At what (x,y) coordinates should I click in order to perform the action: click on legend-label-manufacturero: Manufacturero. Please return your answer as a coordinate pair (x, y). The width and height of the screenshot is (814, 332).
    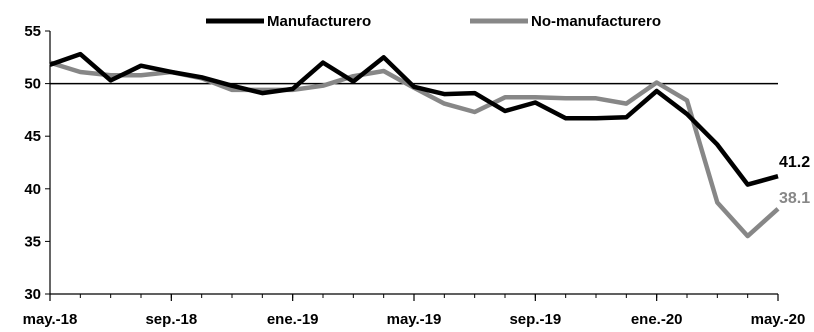
    Looking at the image, I should click on (319, 21).